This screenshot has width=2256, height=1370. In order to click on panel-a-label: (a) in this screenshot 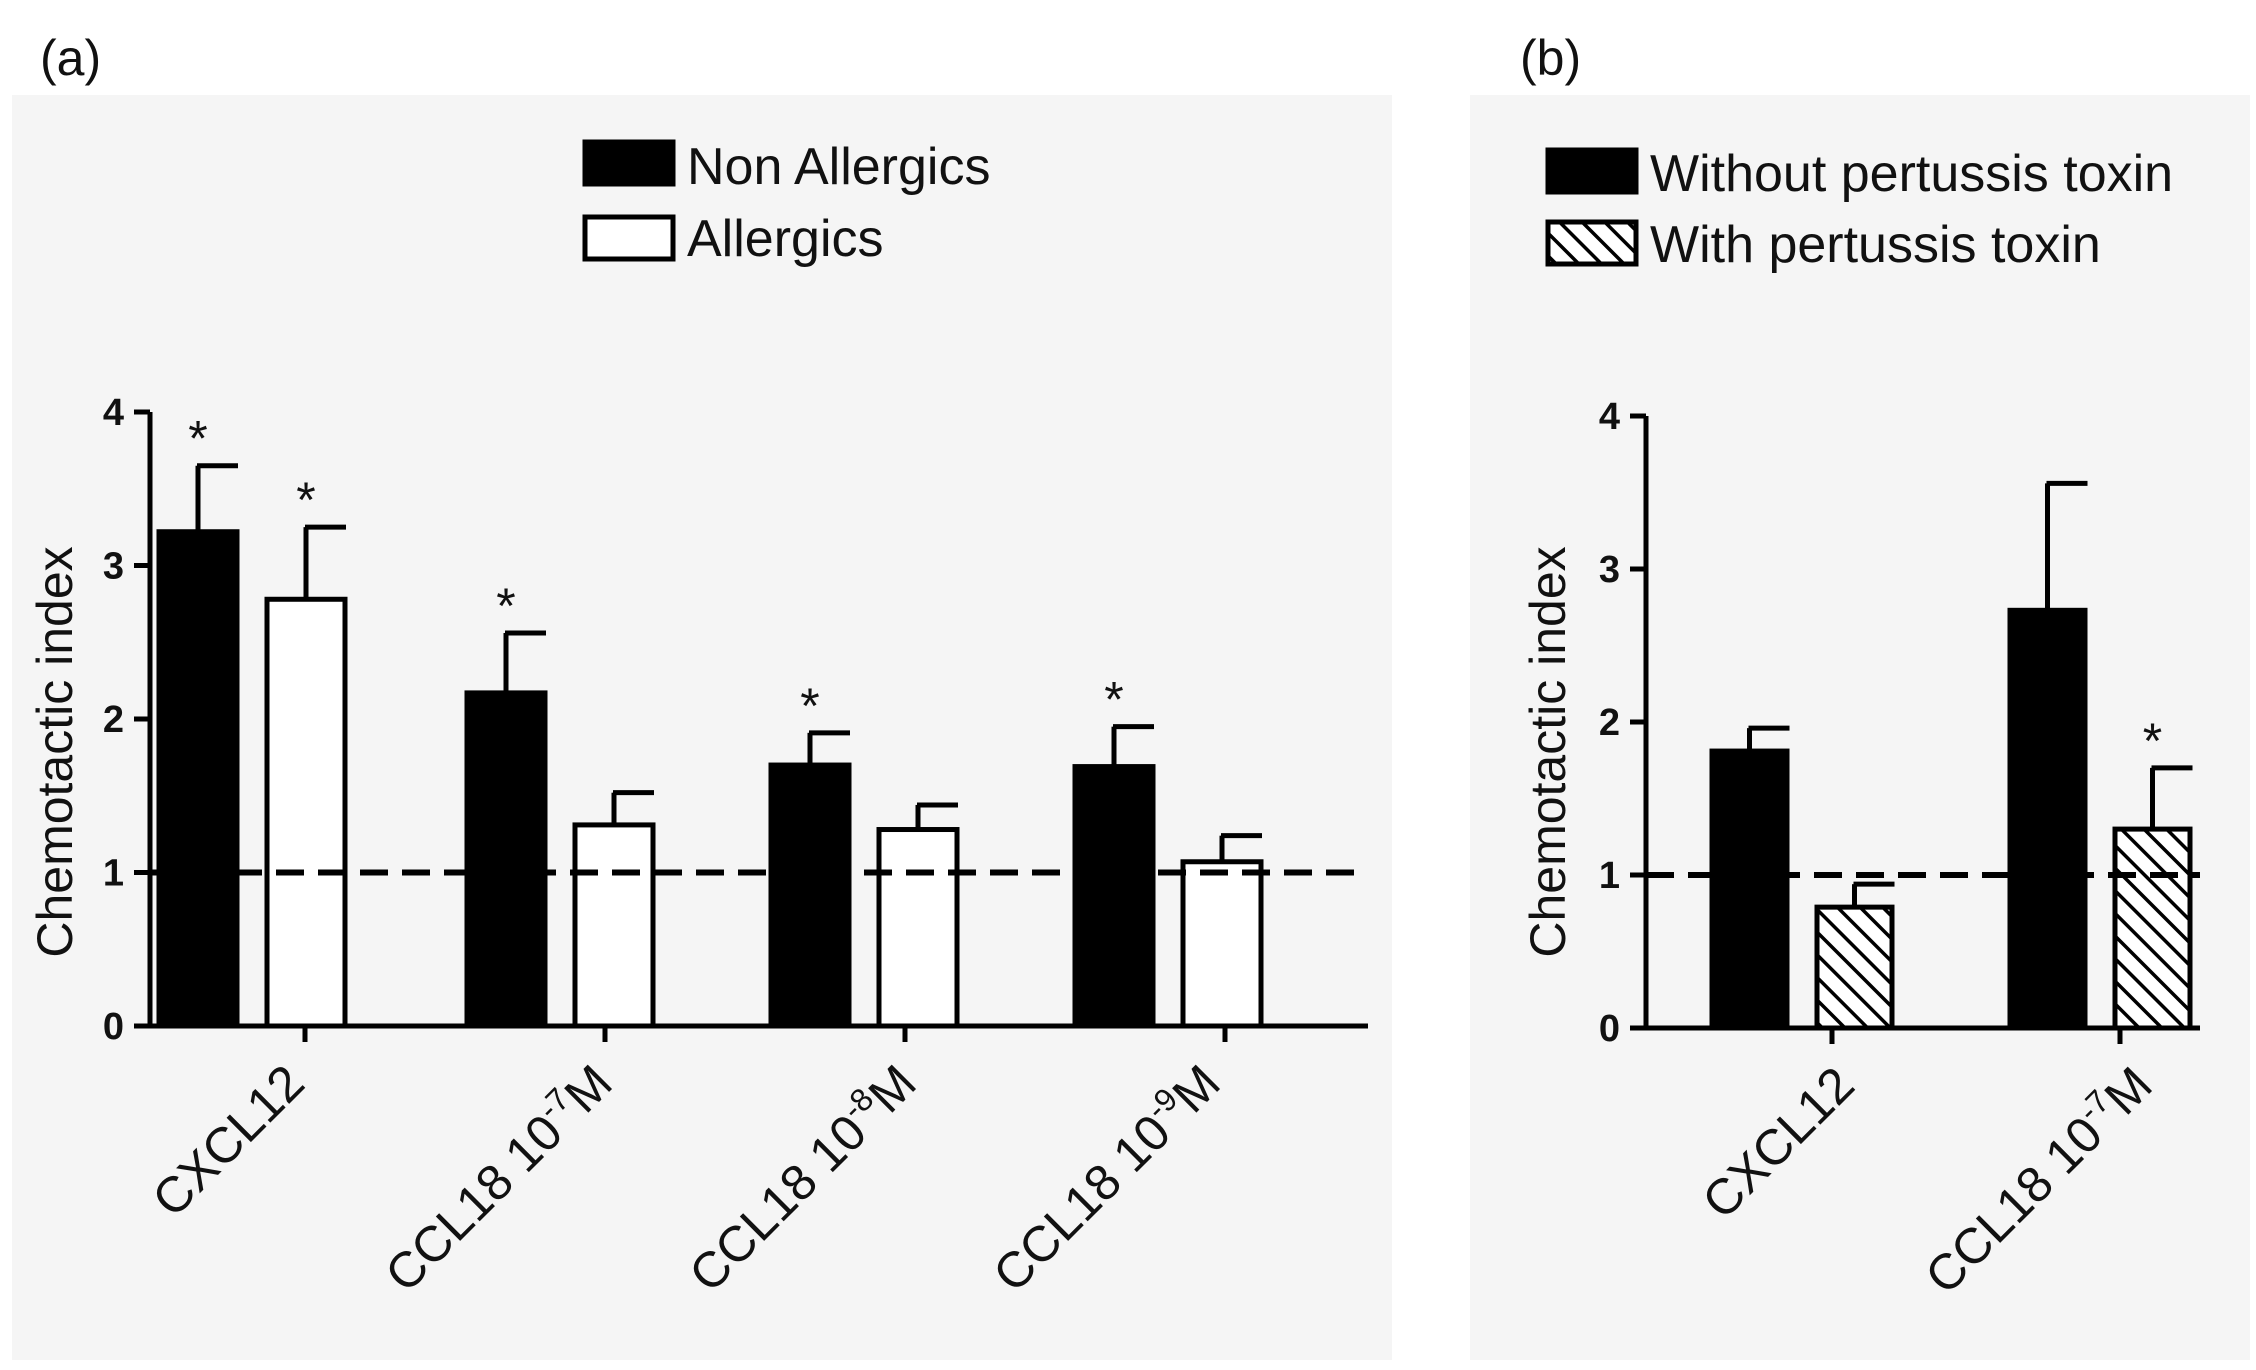, I will do `click(70, 58)`.